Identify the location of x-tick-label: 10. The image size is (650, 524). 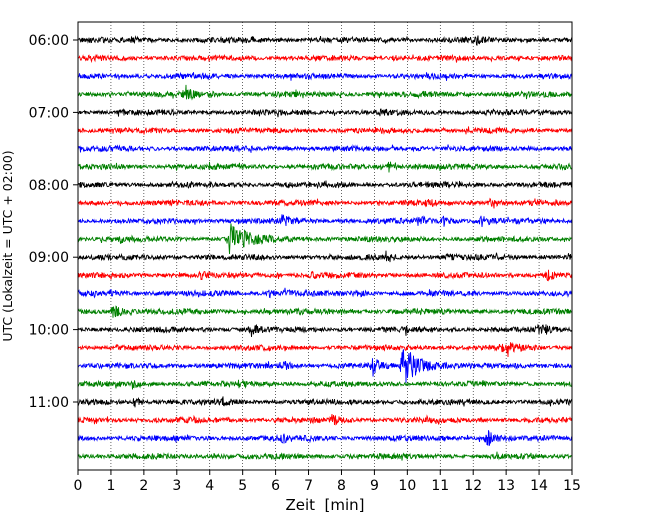
(407, 486).